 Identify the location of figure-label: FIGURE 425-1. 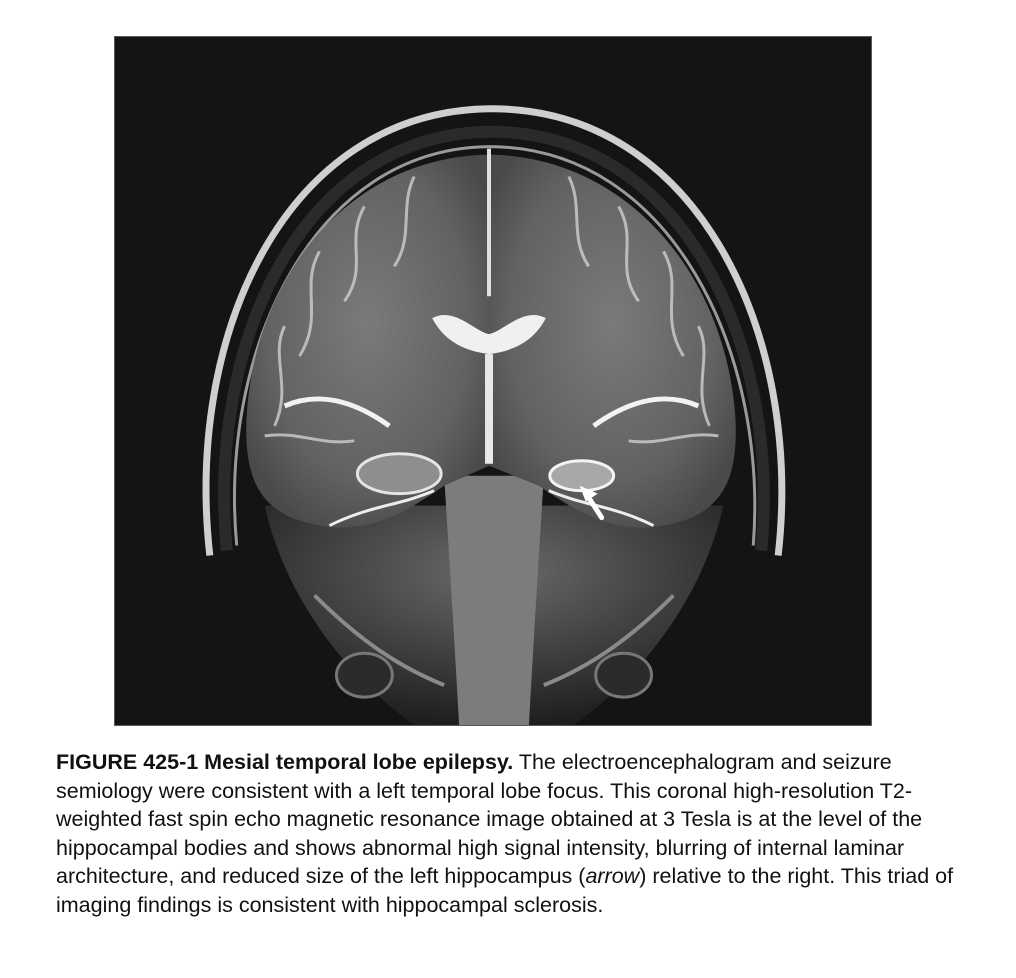
(127, 762).